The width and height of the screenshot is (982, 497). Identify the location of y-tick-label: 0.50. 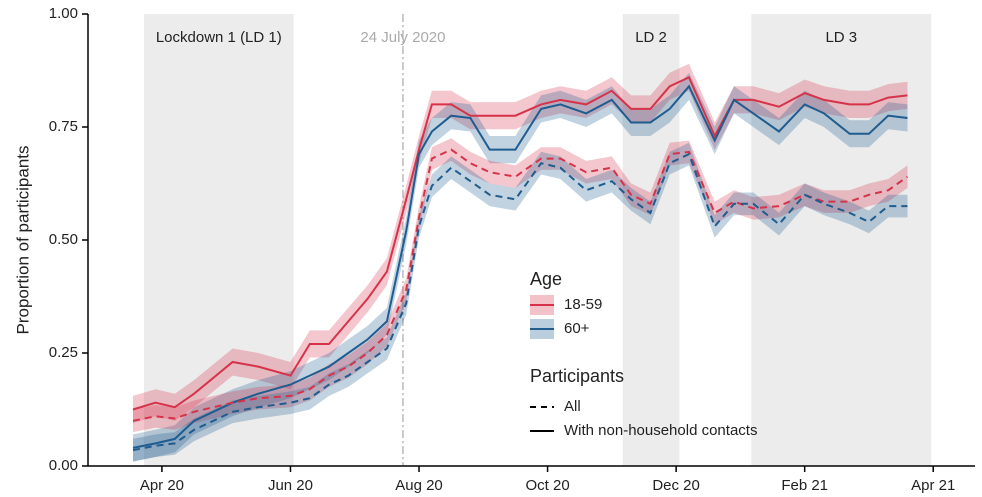
(63, 239).